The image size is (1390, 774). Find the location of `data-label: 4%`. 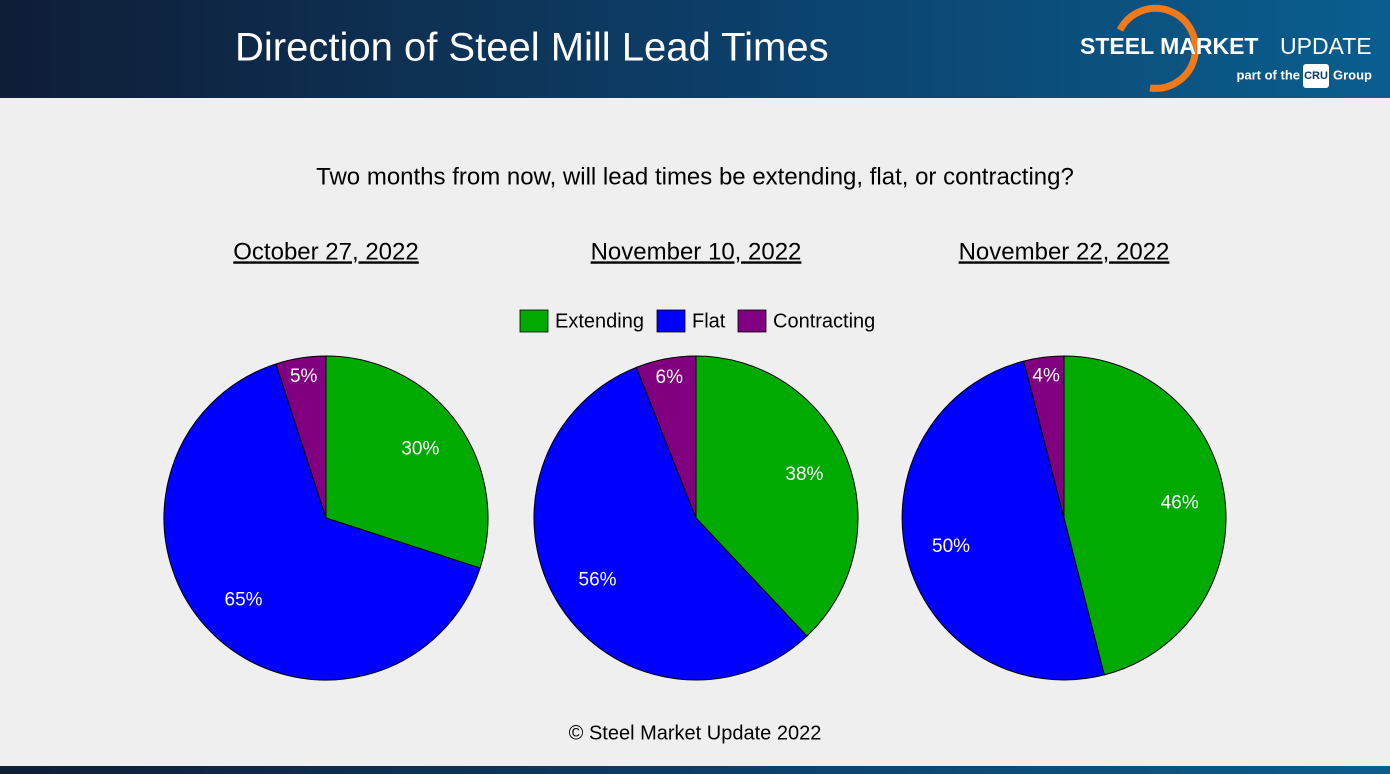

data-label: 4% is located at coordinates (1046, 376).